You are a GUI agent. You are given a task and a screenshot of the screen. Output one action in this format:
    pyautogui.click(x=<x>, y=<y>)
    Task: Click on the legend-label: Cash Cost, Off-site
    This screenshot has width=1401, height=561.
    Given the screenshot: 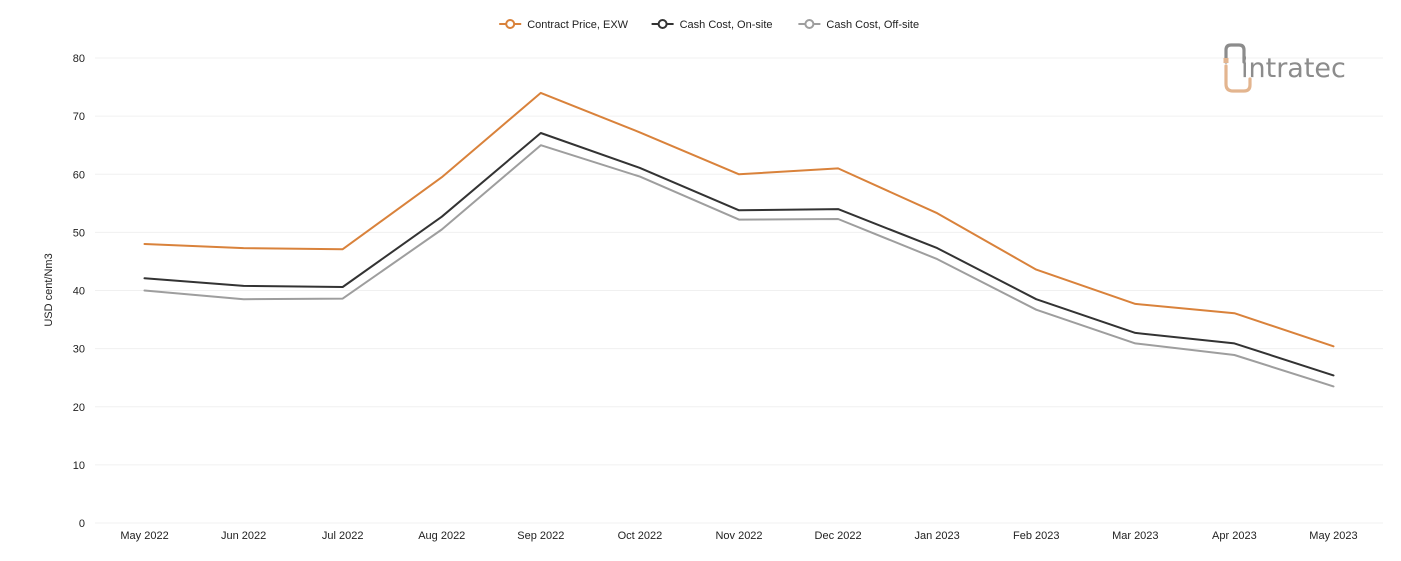 What is the action you would take?
    pyautogui.click(x=872, y=25)
    